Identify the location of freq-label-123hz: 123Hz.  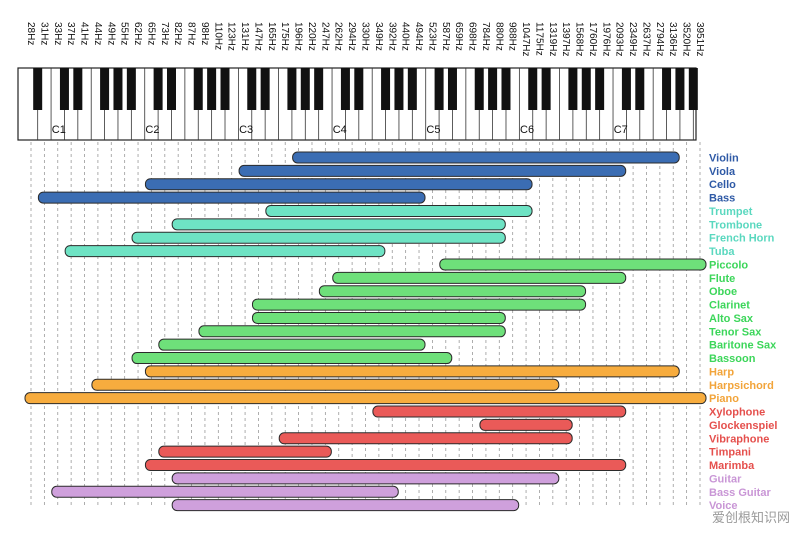
(231, 36).